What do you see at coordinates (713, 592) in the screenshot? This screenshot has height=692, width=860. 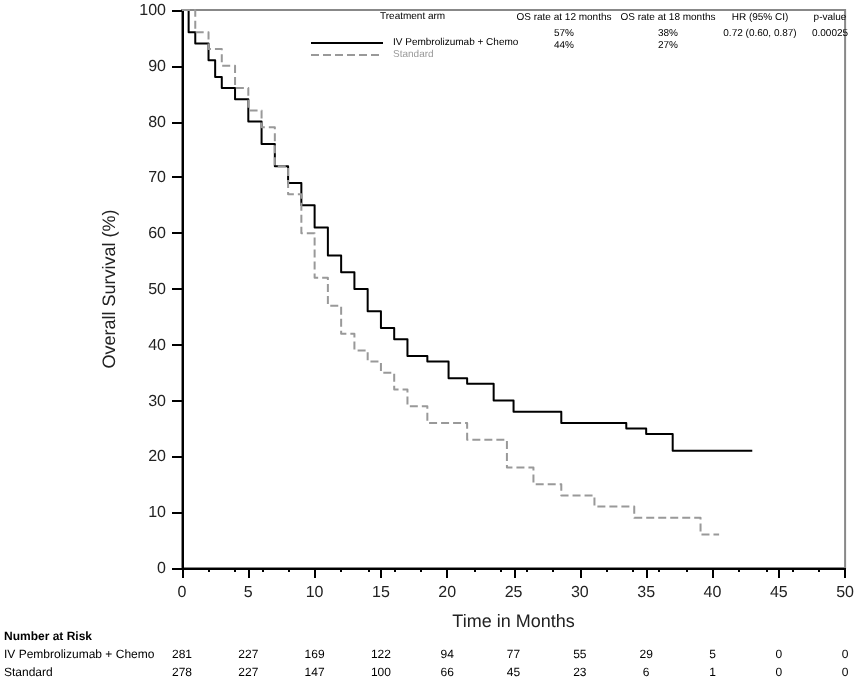 I see `x-tick-label: 40` at bounding box center [713, 592].